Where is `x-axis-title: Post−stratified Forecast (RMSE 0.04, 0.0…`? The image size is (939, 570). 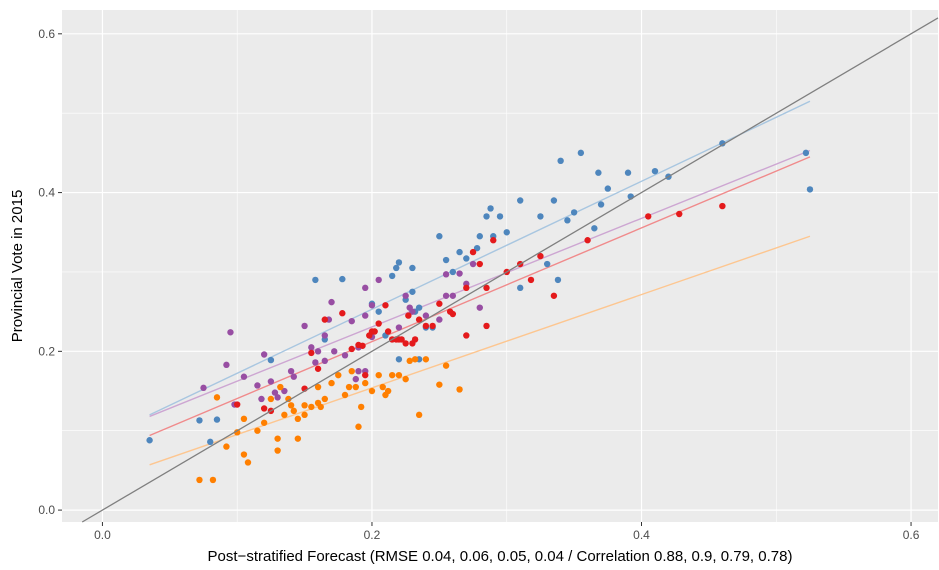
x-axis-title: Post−stratified Forecast (RMSE 0.04, 0.0… is located at coordinates (500, 556).